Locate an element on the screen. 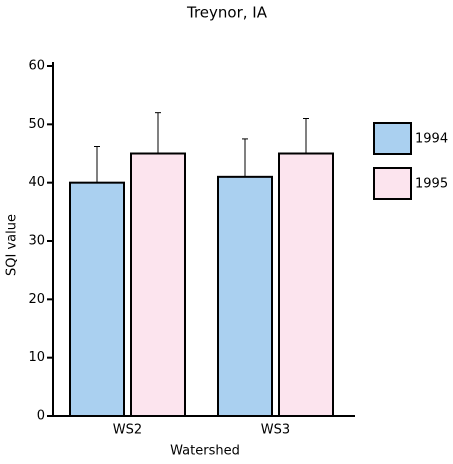  y-axis-label: SQI value is located at coordinates (12, 245).